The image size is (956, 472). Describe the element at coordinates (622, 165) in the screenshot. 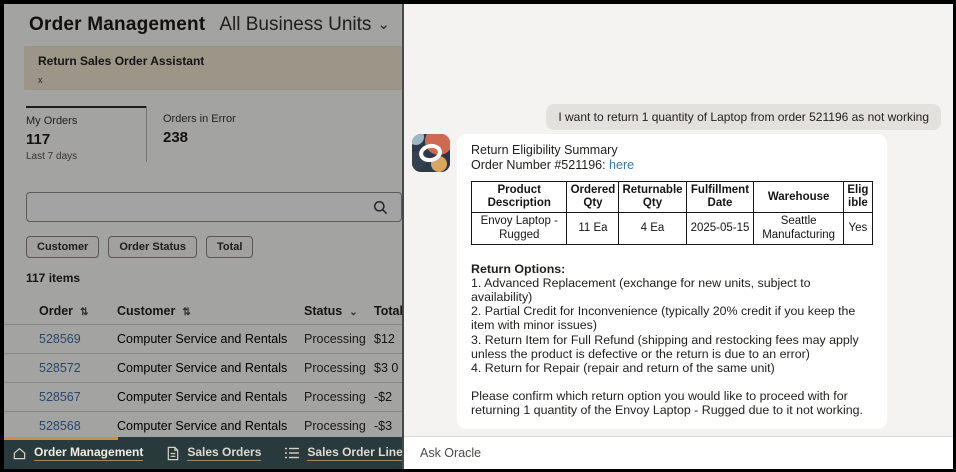

I see `order-here-link: here` at that location.